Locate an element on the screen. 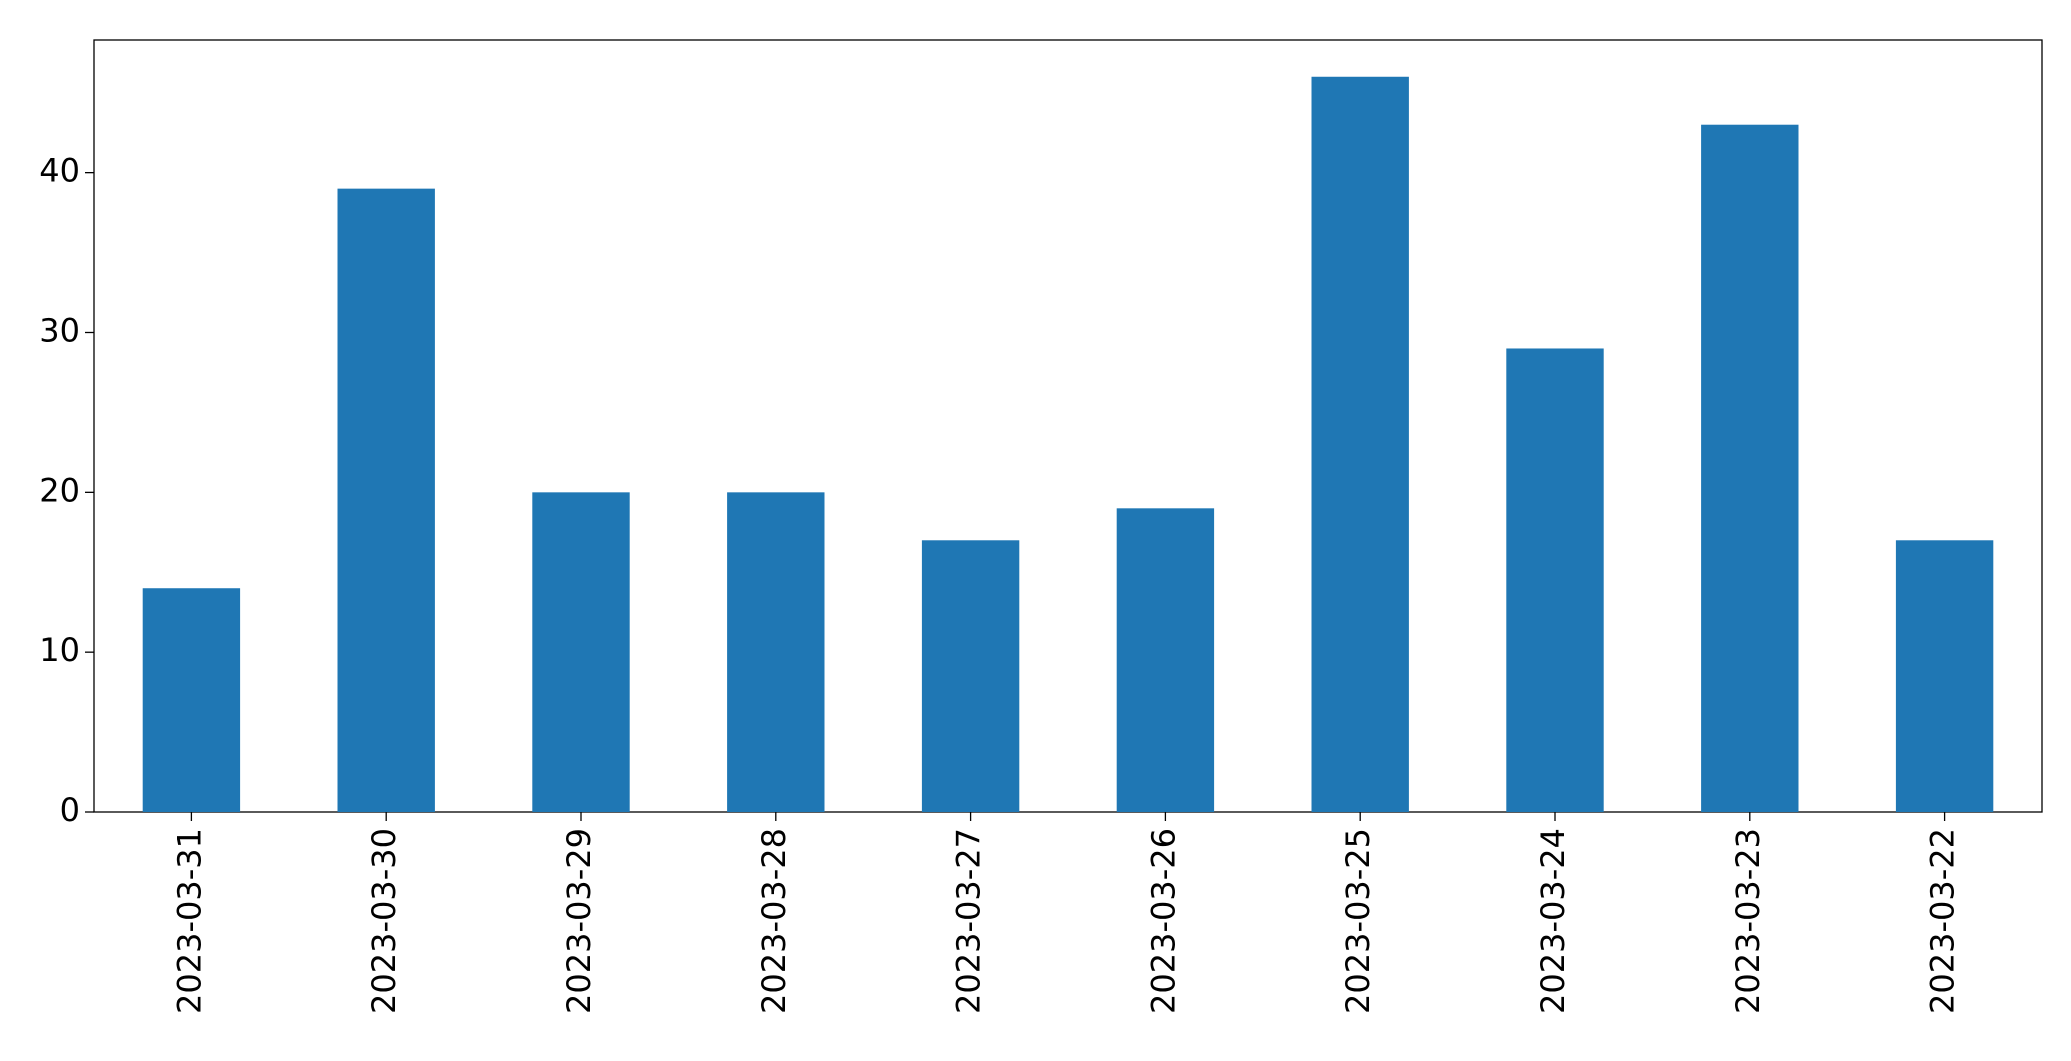  x-tick-label: 2023-03-26 is located at coordinates (1163, 921).